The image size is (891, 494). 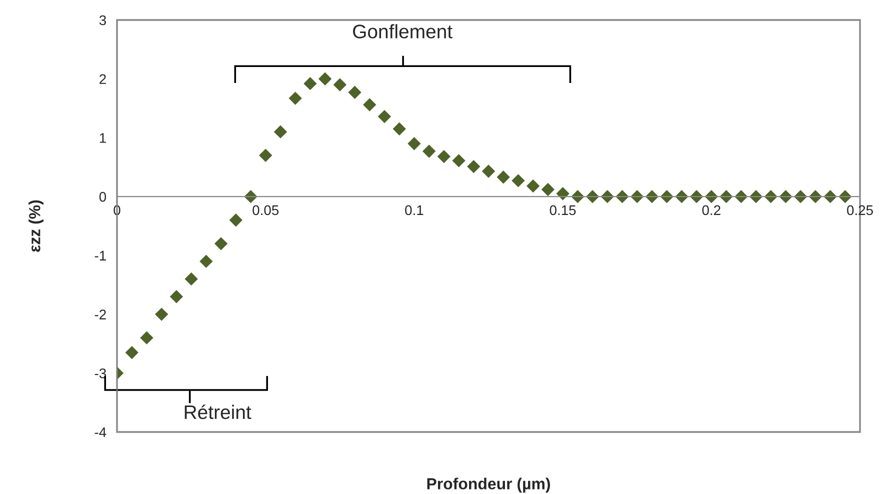 I want to click on x-tick-label: 0.2, so click(x=711, y=210).